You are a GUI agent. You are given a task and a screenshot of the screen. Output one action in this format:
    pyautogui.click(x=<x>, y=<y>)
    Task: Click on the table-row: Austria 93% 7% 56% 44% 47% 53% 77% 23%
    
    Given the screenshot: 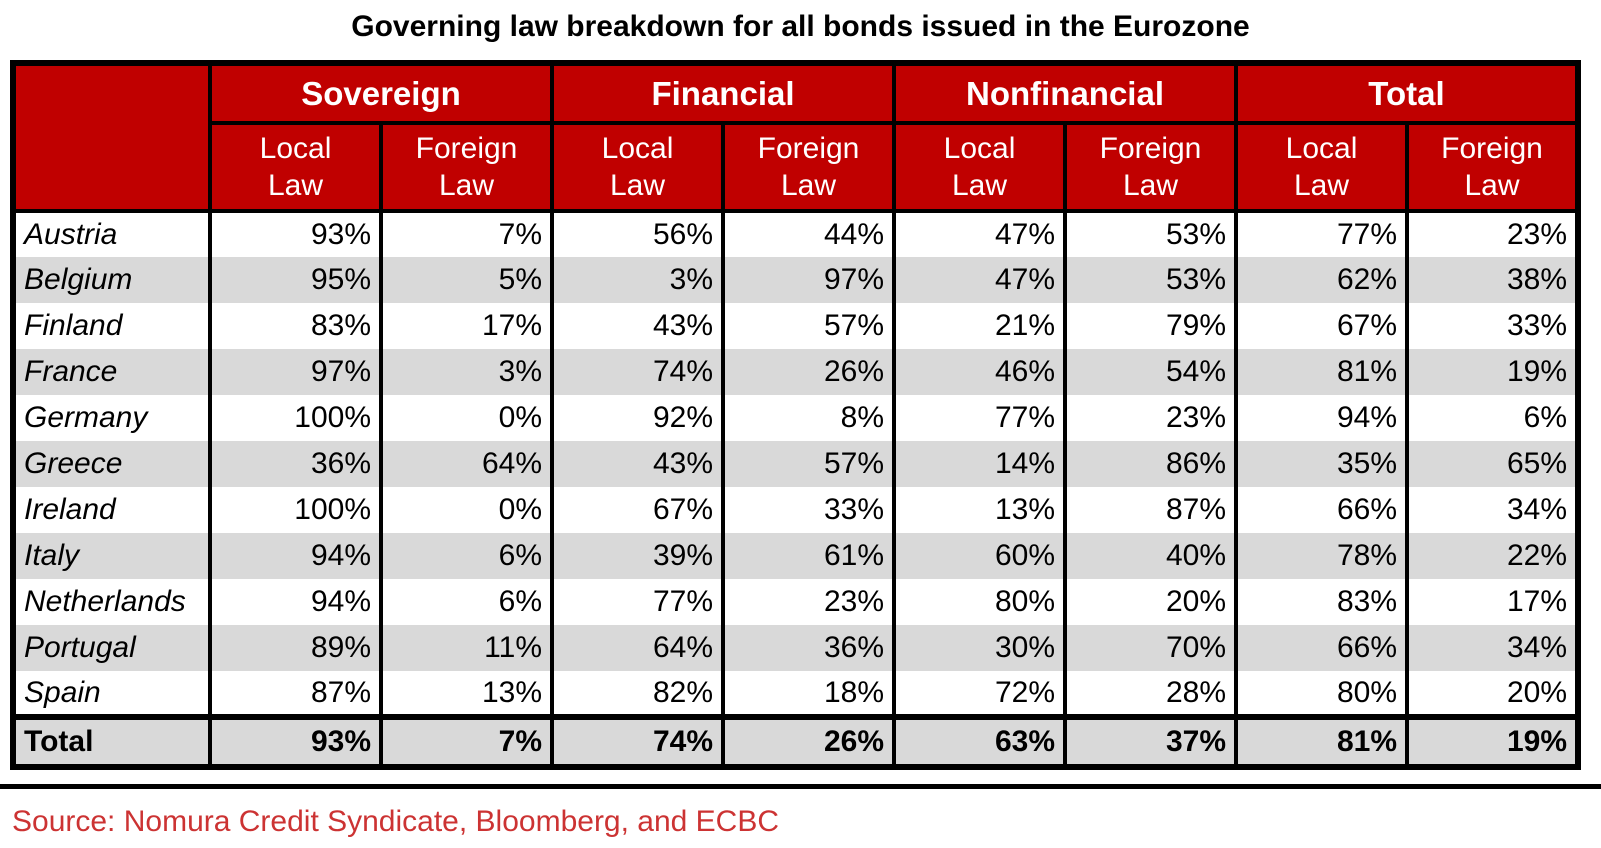 What is the action you would take?
    pyautogui.click(x=795, y=234)
    